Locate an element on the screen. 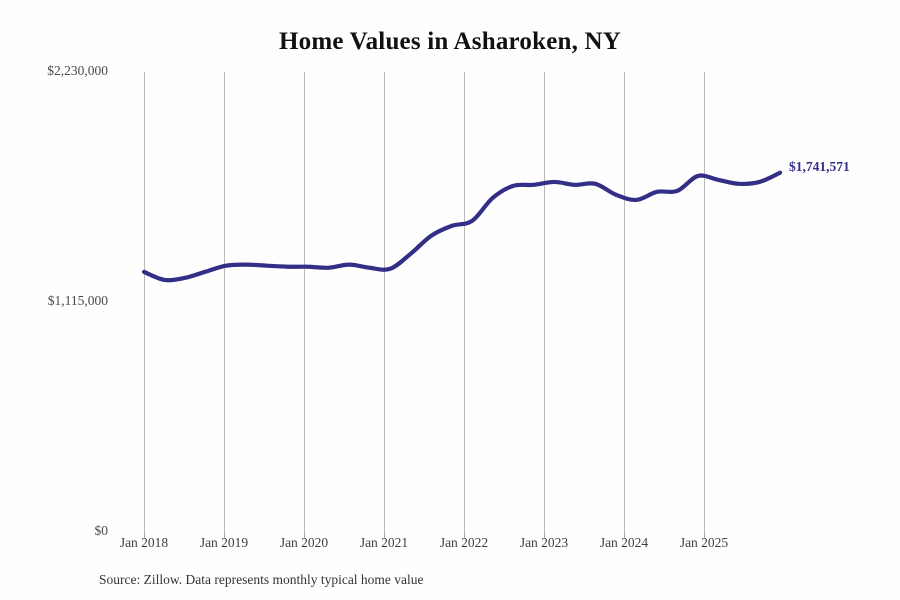 This screenshot has width=900, height=600. y-axis-tick-label-mid: $1,115,000 is located at coordinates (77, 300).